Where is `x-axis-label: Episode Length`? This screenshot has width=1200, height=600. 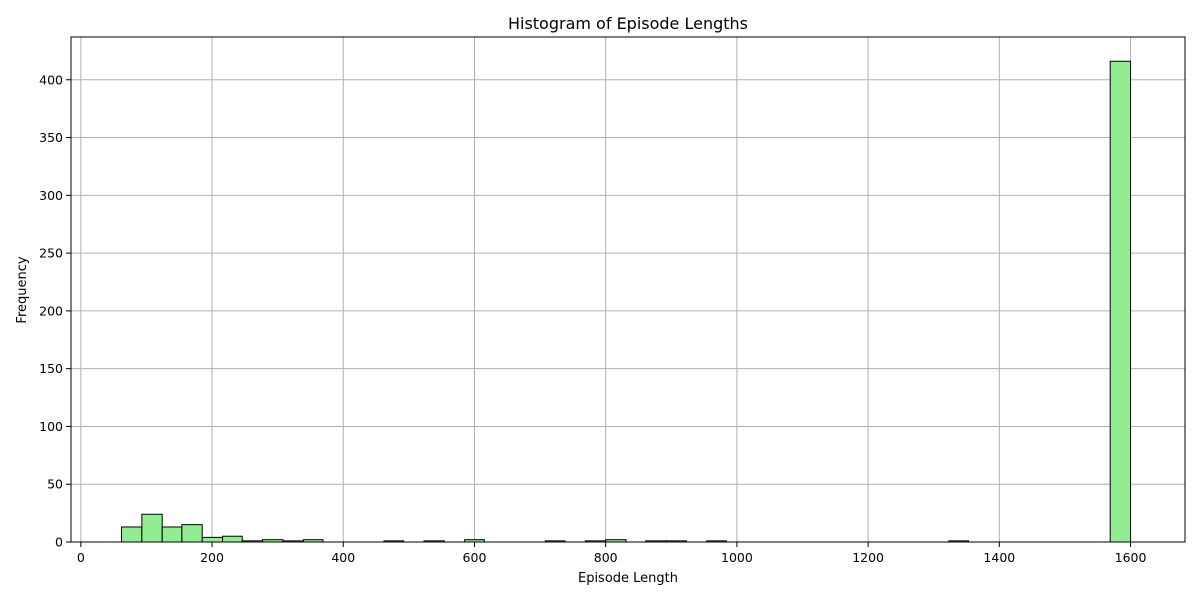
x-axis-label: Episode Length is located at coordinates (628, 578).